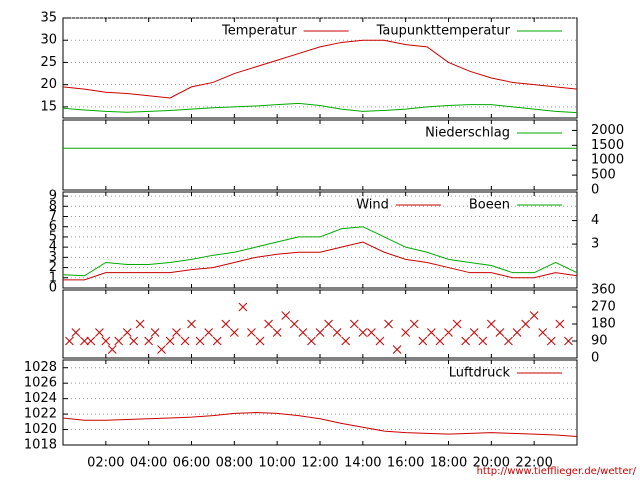  What do you see at coordinates (595, 220) in the screenshot?
I see `y-tick-label: 4` at bounding box center [595, 220].